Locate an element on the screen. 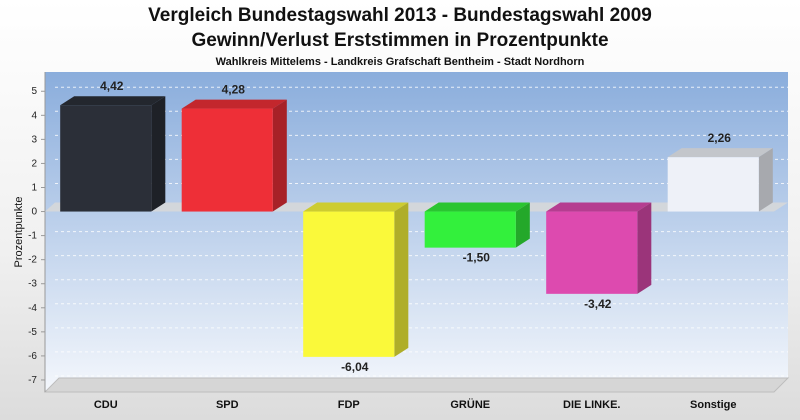 This screenshot has height=420, width=800. x-tick-label: DIE LINKE. is located at coordinates (591, 405).